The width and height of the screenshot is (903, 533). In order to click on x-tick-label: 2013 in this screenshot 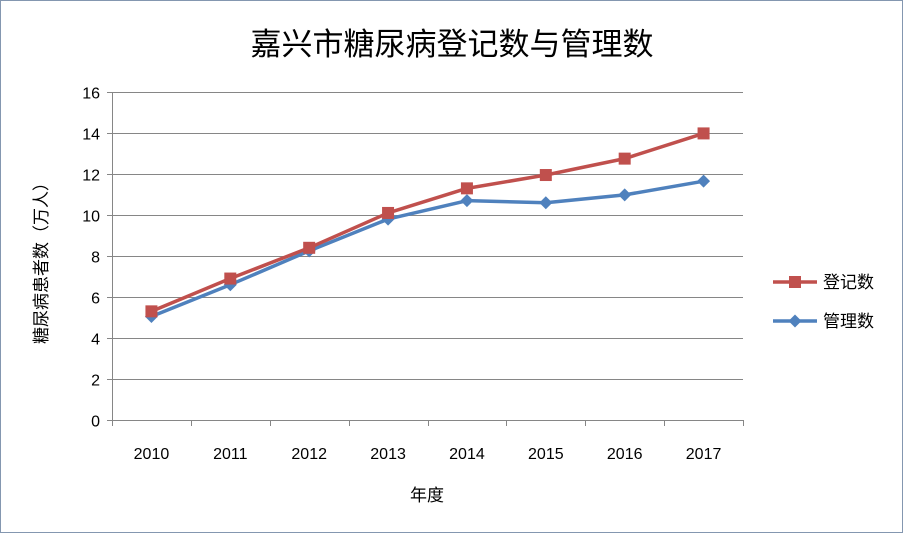, I will do `click(388, 454)`.